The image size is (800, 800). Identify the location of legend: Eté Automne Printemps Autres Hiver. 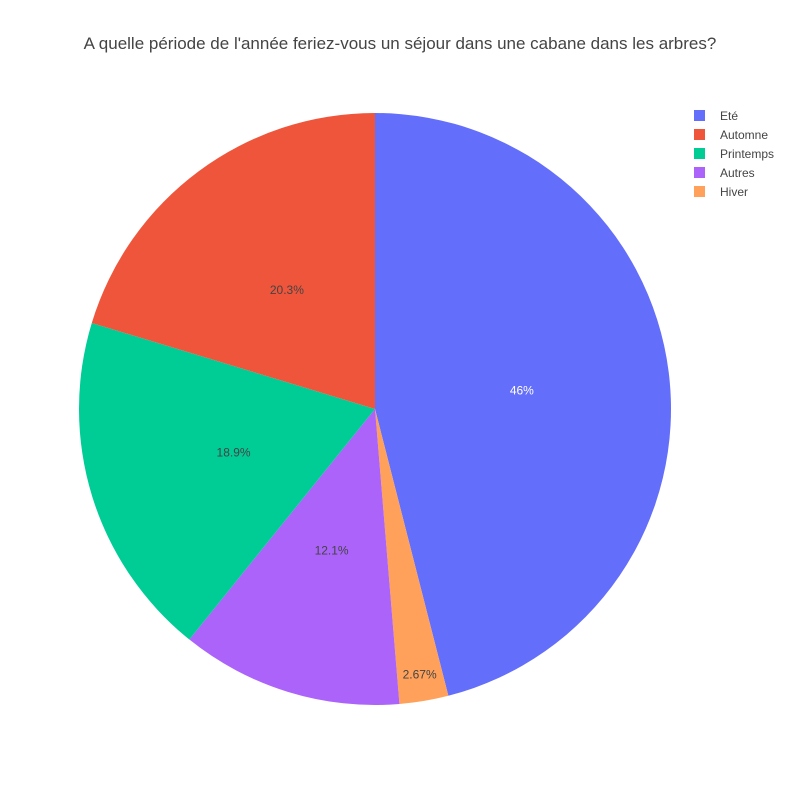
(734, 153).